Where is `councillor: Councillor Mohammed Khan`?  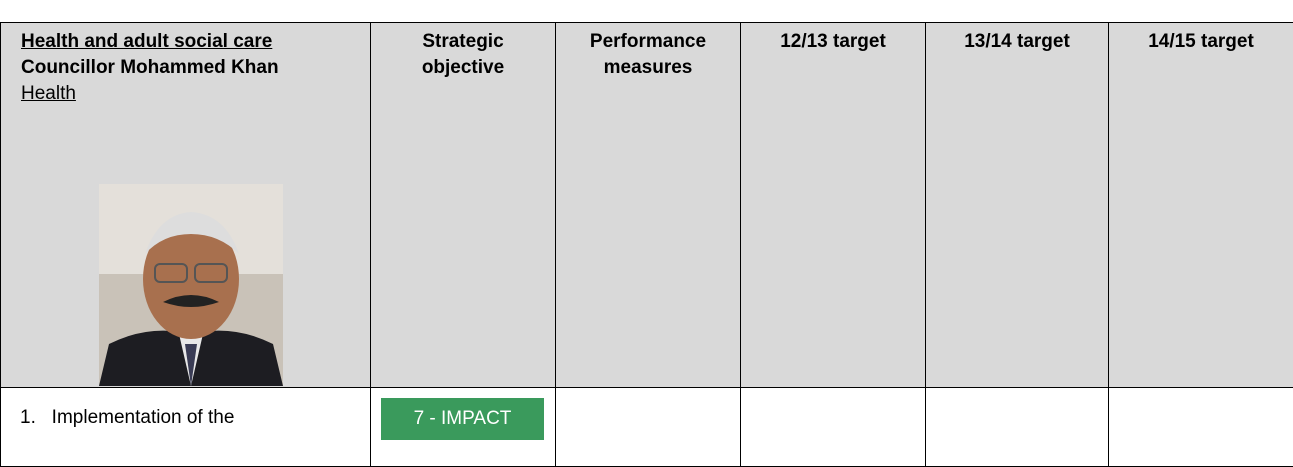 councillor: Councillor Mohammed Khan is located at coordinates (150, 67).